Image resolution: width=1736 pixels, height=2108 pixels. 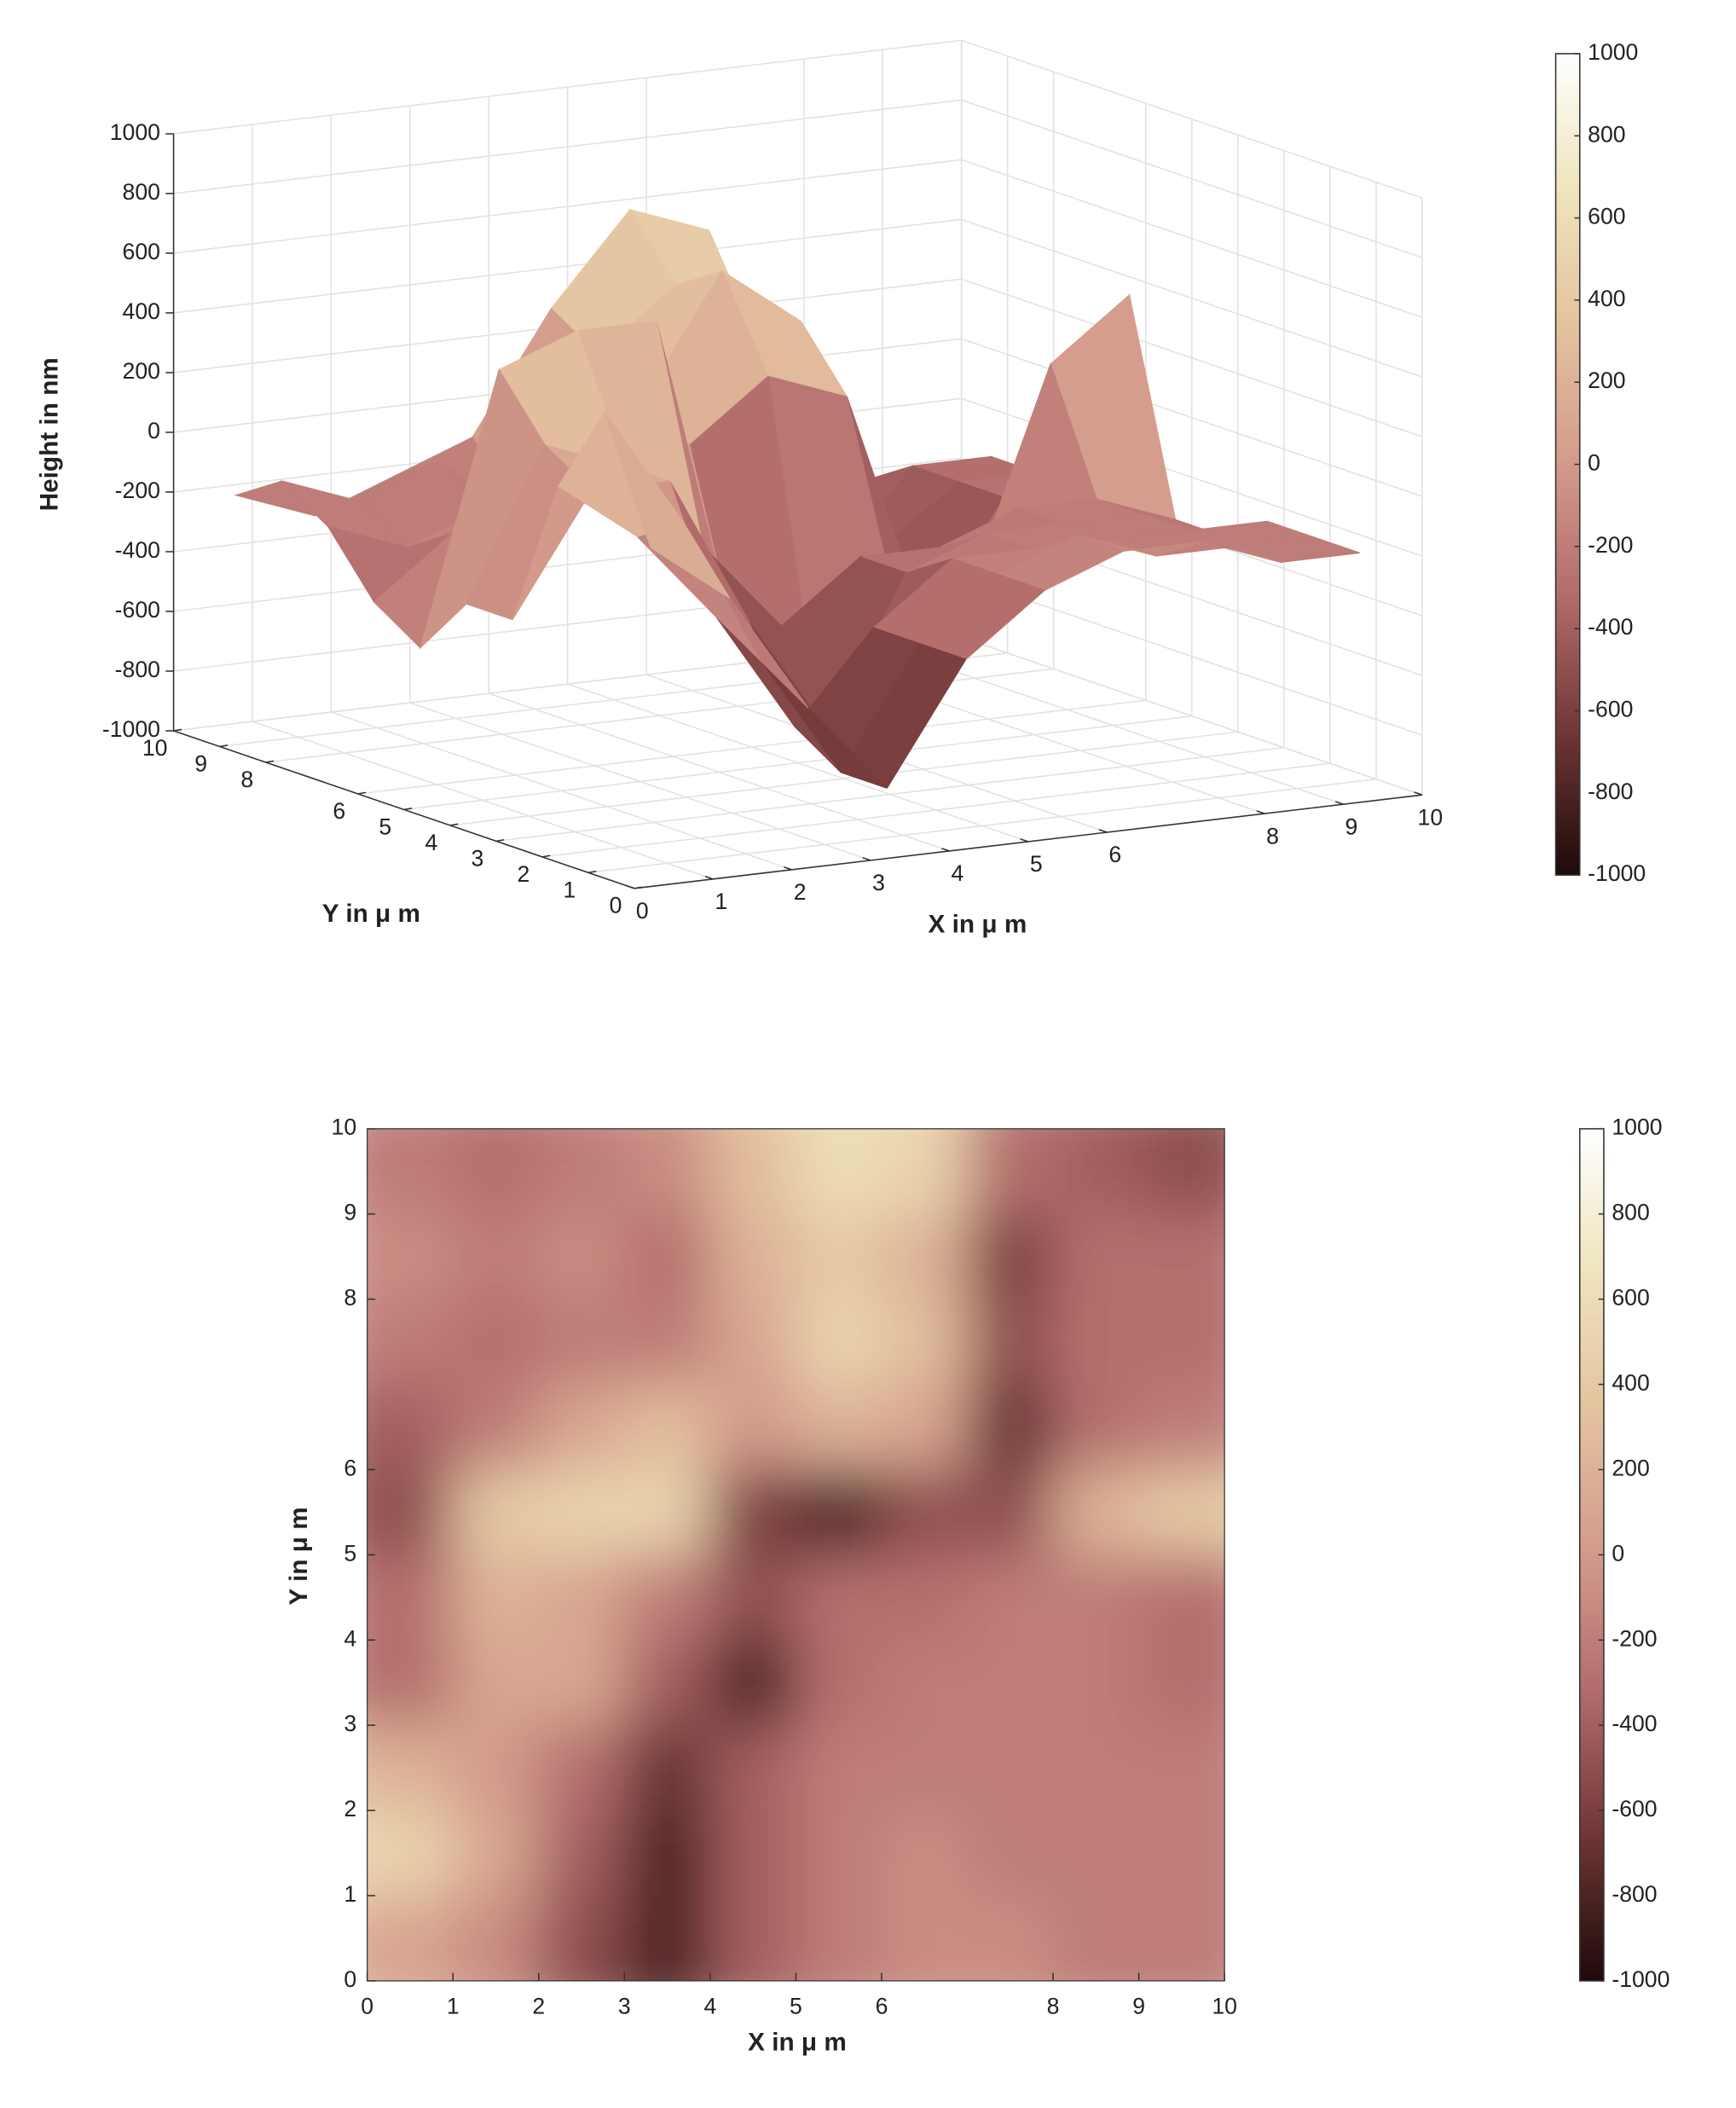 What do you see at coordinates (882, 2005) in the screenshot?
I see `x-tick-label: 6` at bounding box center [882, 2005].